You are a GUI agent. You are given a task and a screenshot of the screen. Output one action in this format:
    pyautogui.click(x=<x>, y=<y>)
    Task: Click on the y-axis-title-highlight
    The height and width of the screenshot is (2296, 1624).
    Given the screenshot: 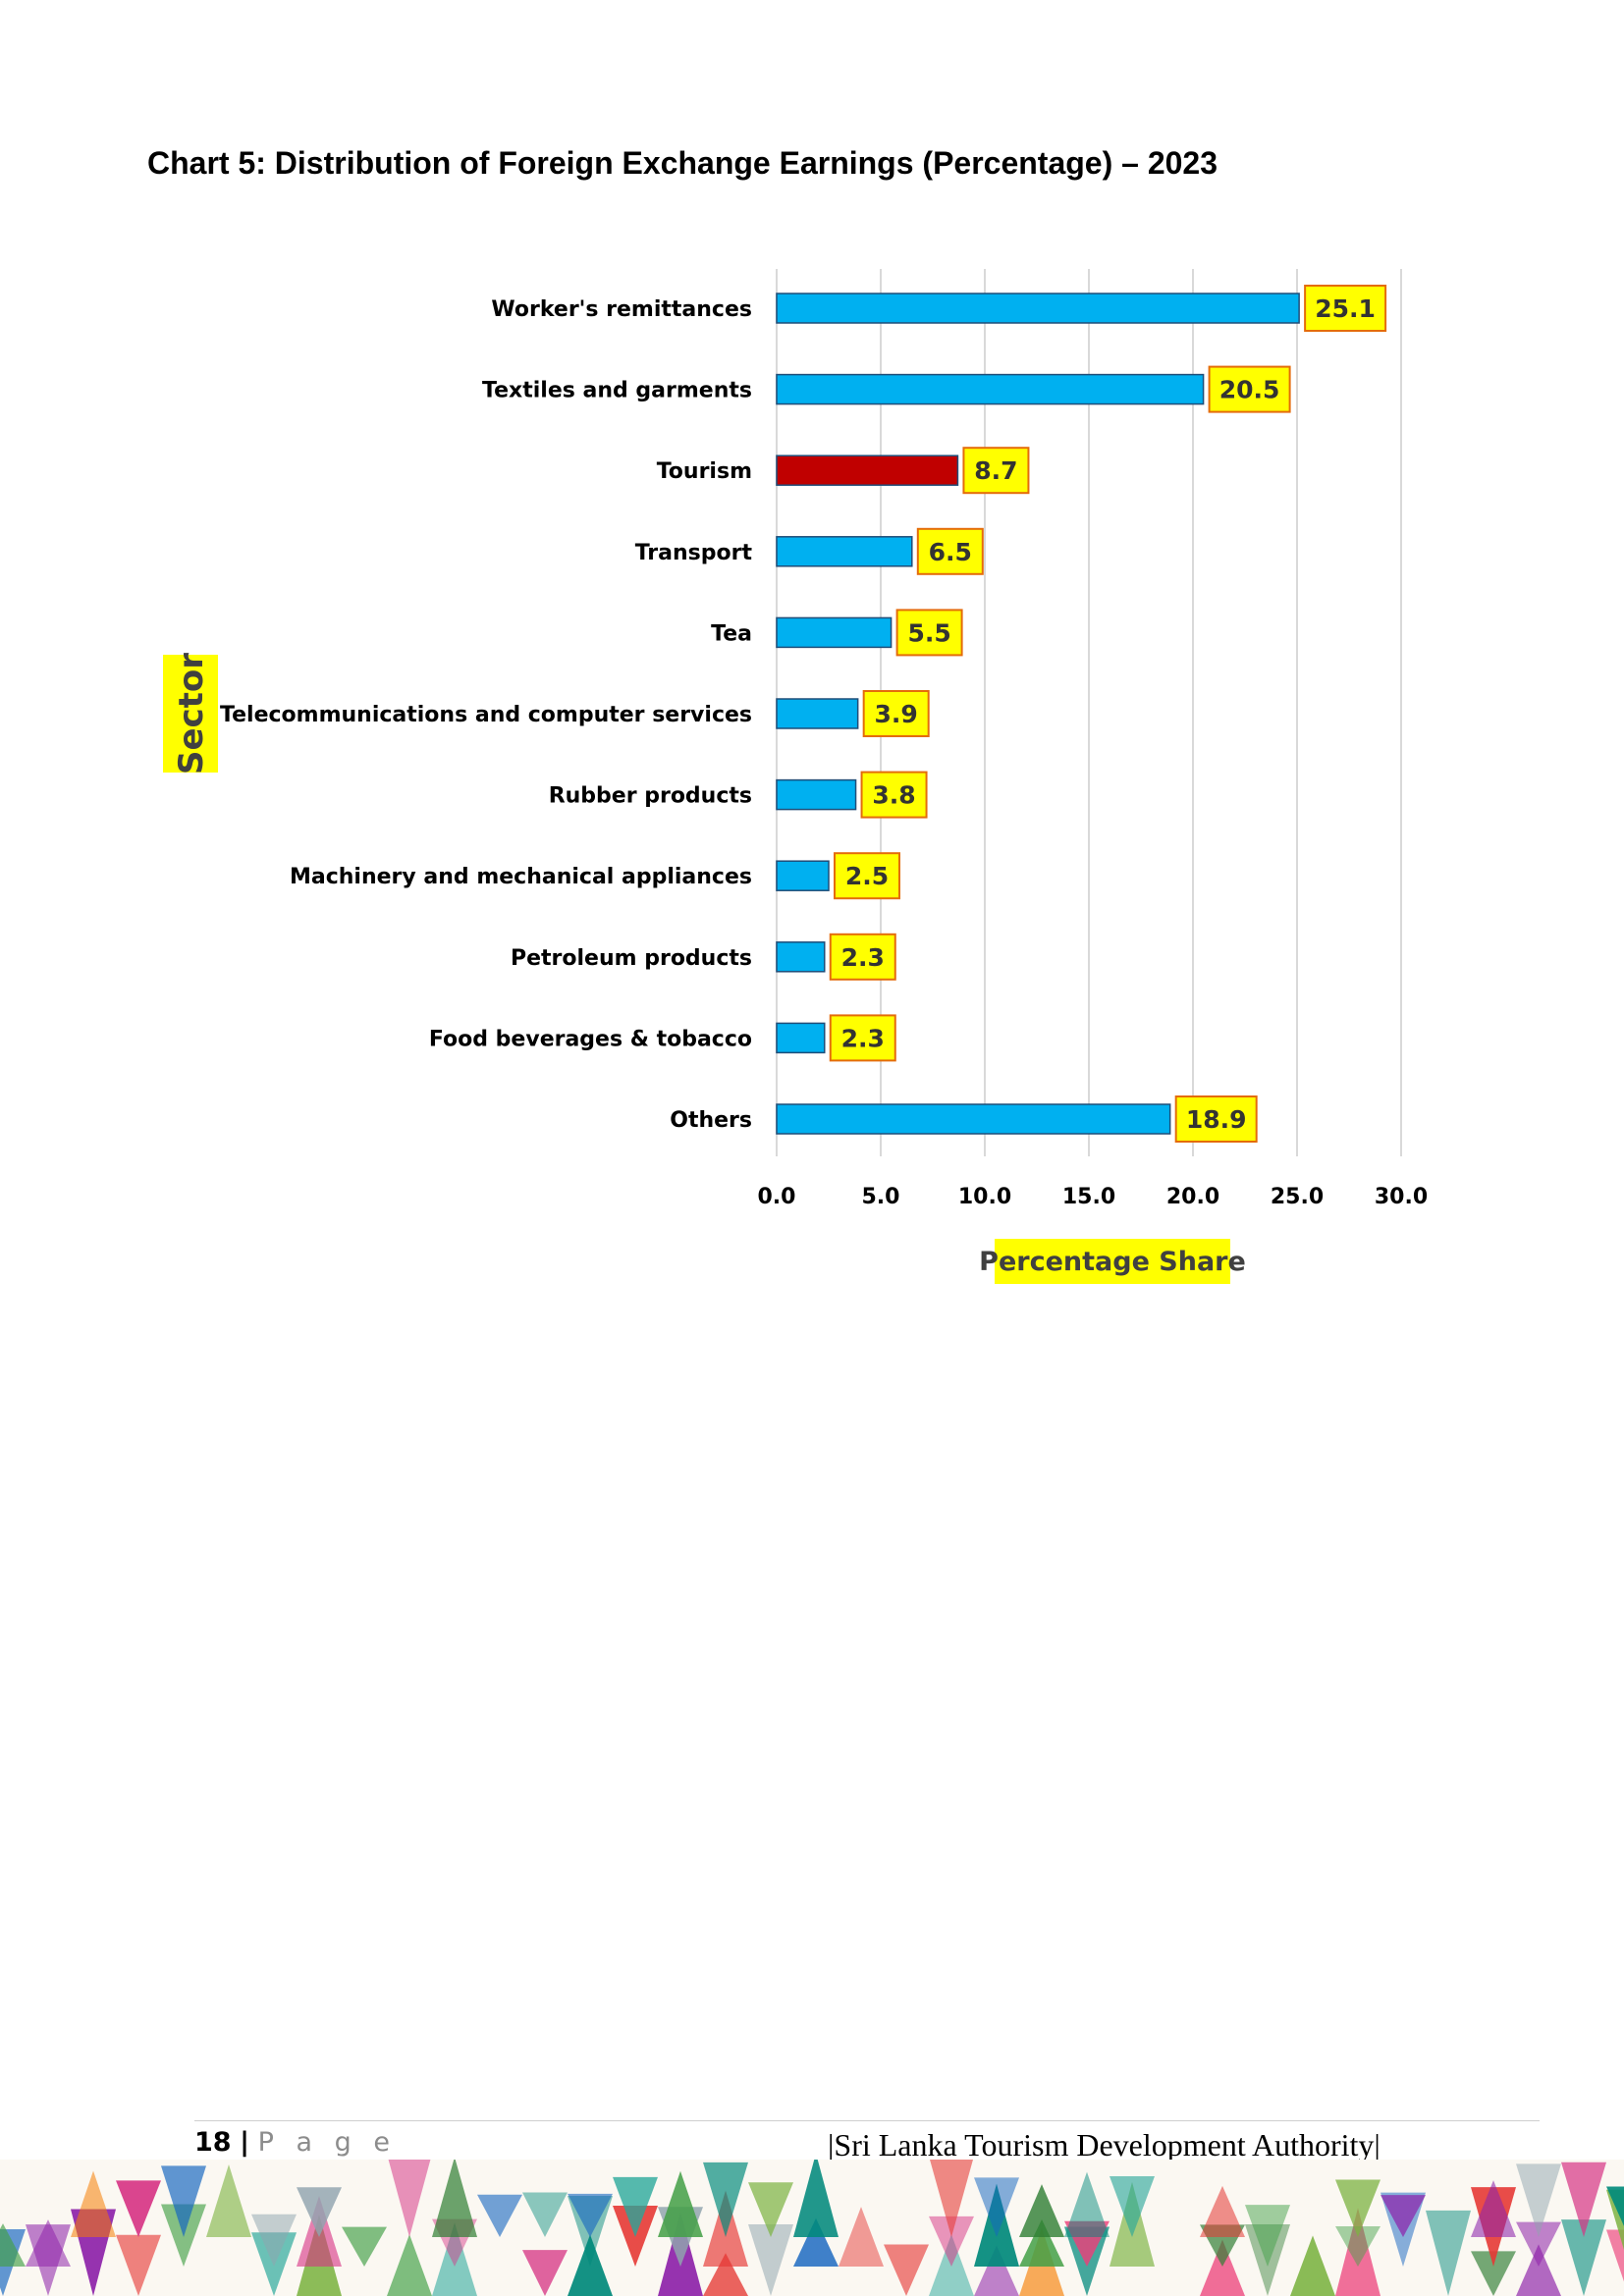 What is the action you would take?
    pyautogui.click(x=190, y=714)
    